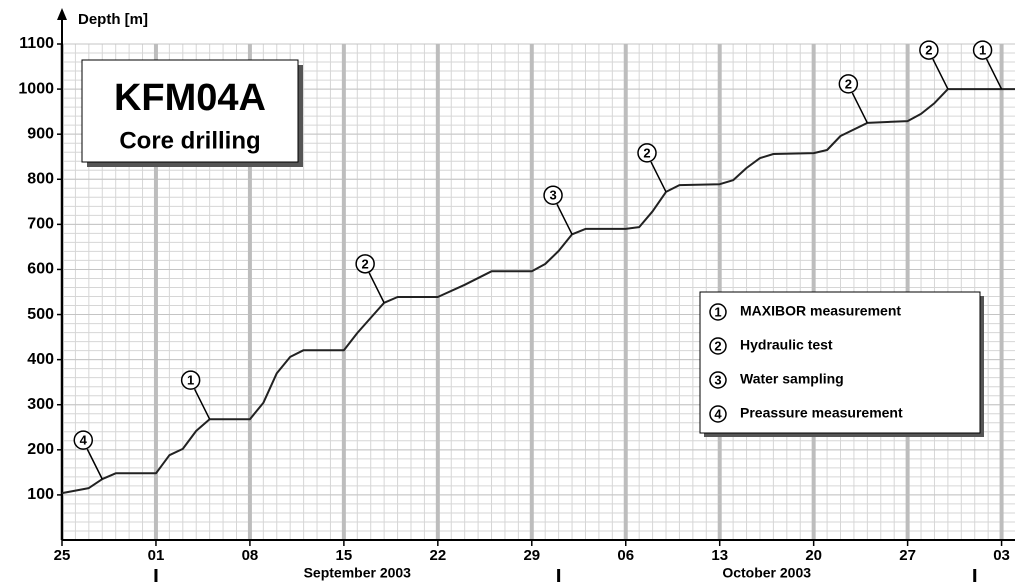 This screenshot has width=1017, height=582. Describe the element at coordinates (250, 555) in the screenshot. I see `x-tick-label: 08` at that location.